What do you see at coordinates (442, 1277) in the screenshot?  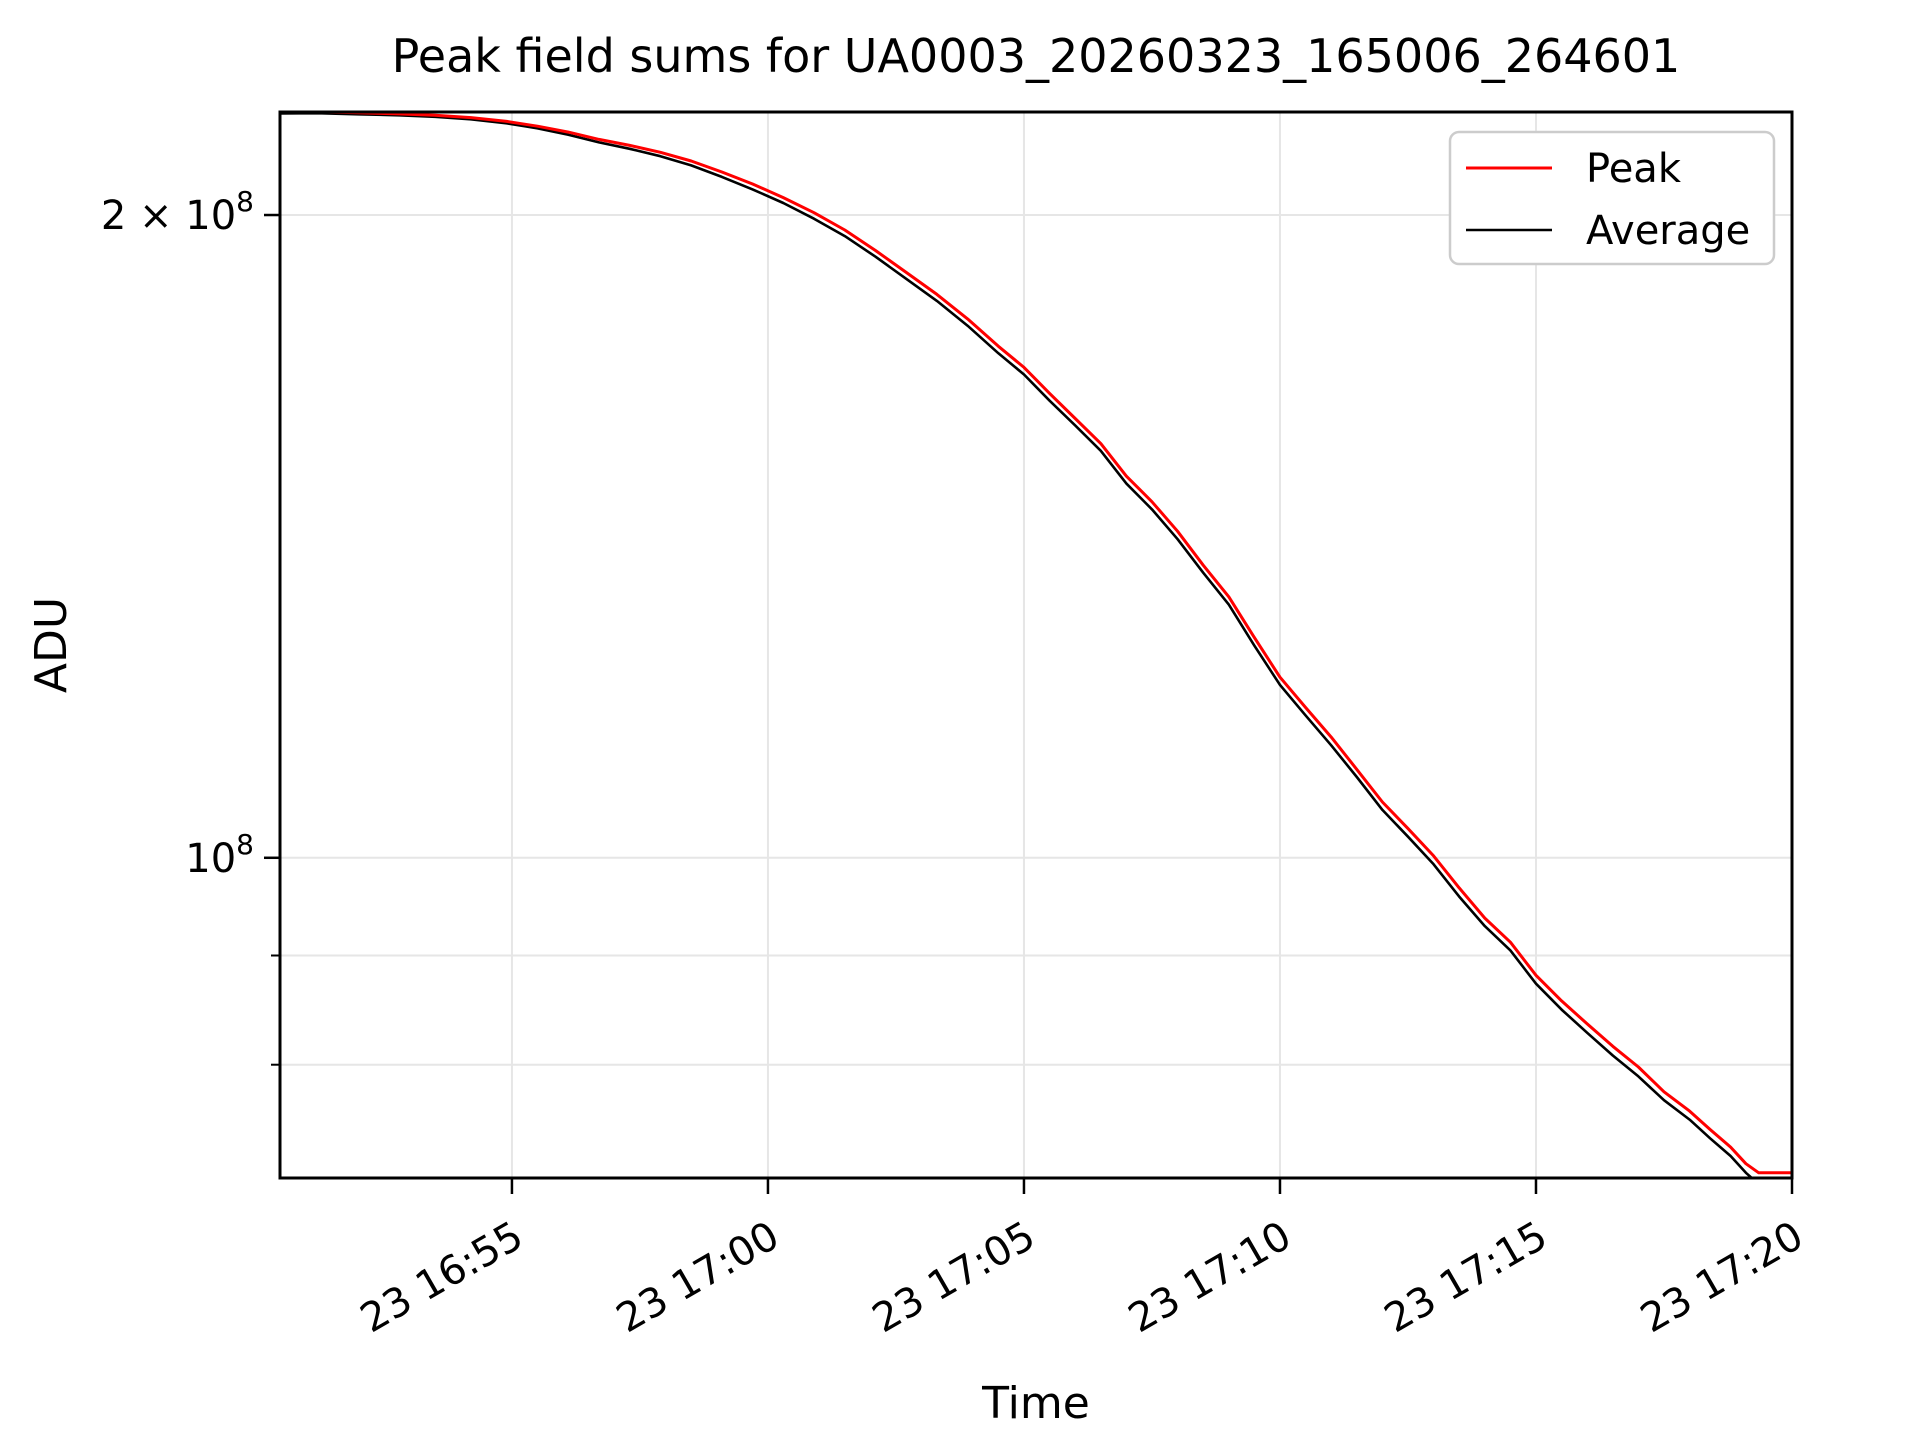 I see `x-tick-label: 23 16:55` at bounding box center [442, 1277].